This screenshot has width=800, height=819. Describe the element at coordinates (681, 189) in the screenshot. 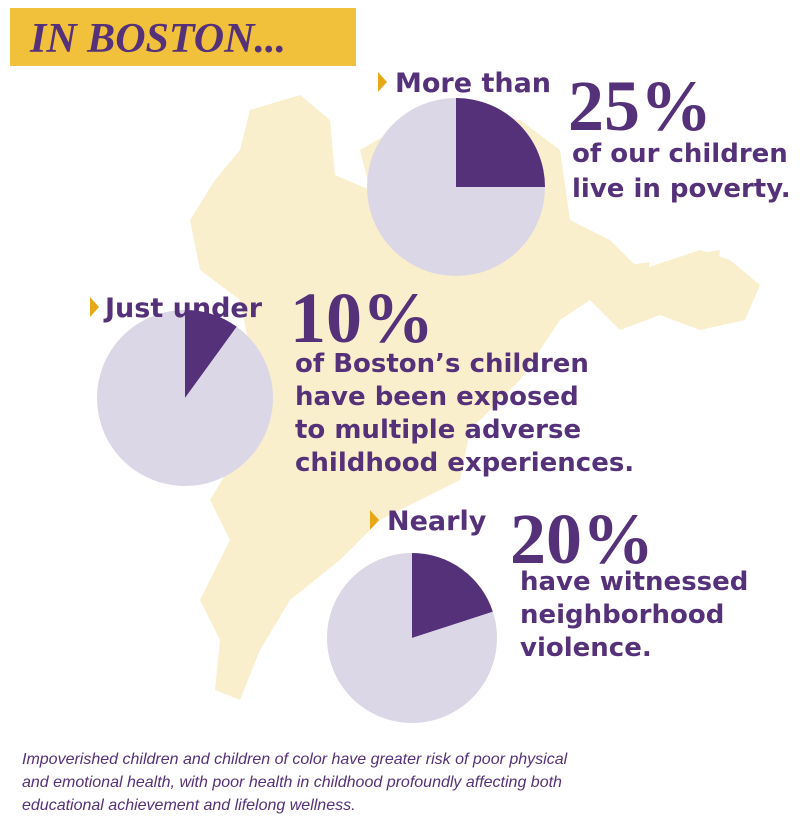

I see `description-line: live in poverty.` at that location.